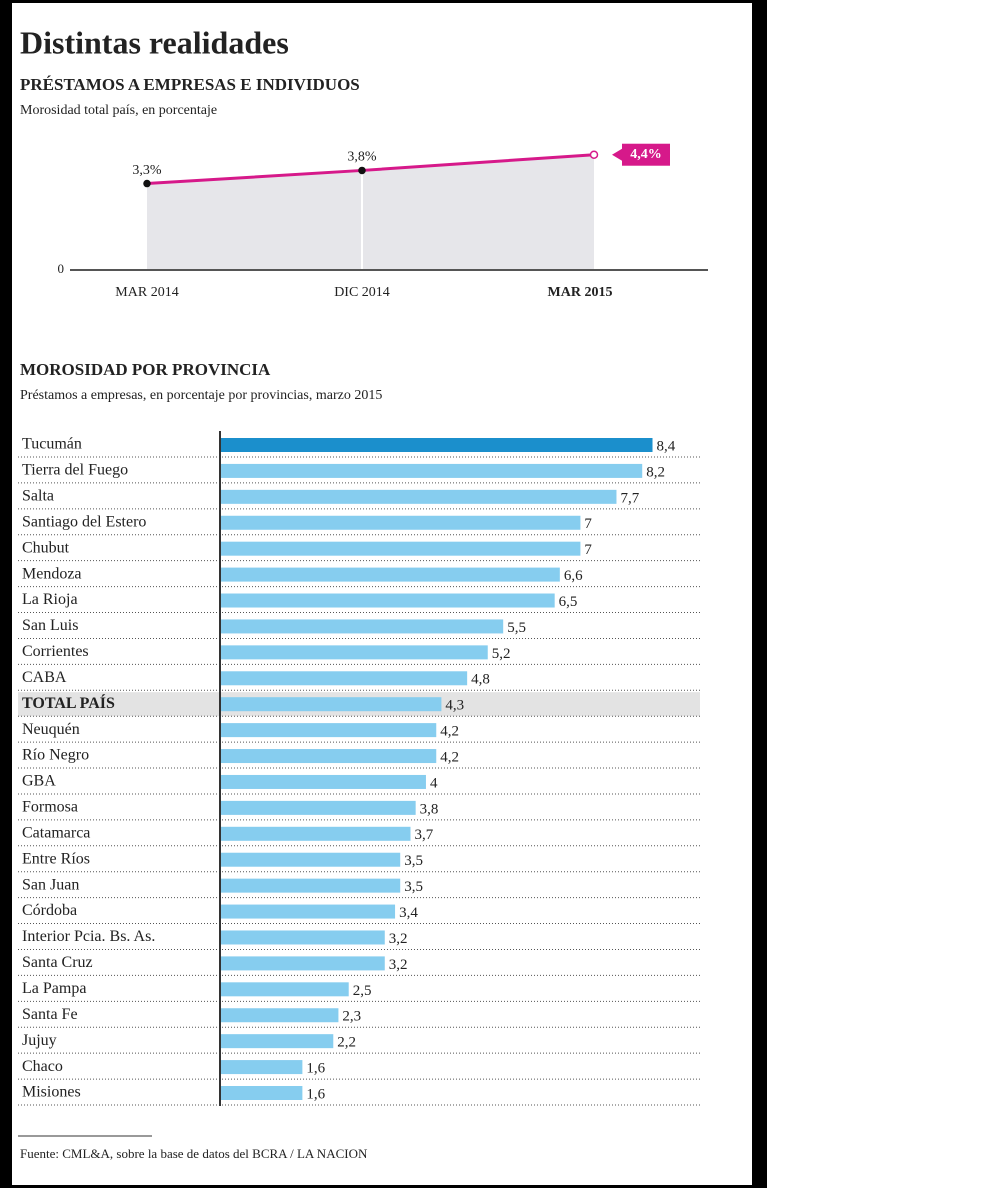 The height and width of the screenshot is (1188, 1000). Describe the element at coordinates (52, 573) in the screenshot. I see `category-label: Mendoza` at that location.